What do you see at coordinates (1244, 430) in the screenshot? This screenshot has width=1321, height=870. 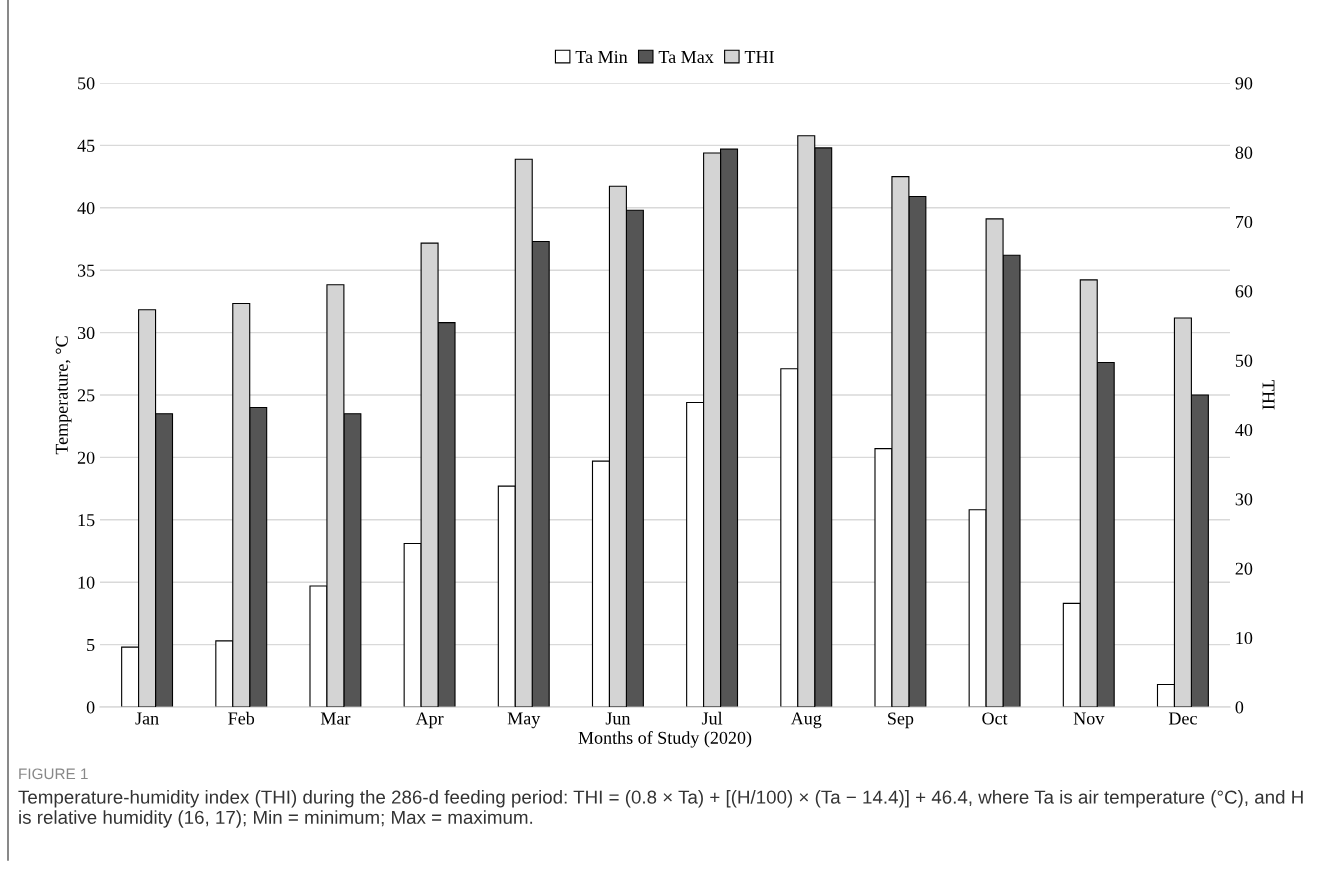 I see `y2-tick-label: 40` at bounding box center [1244, 430].